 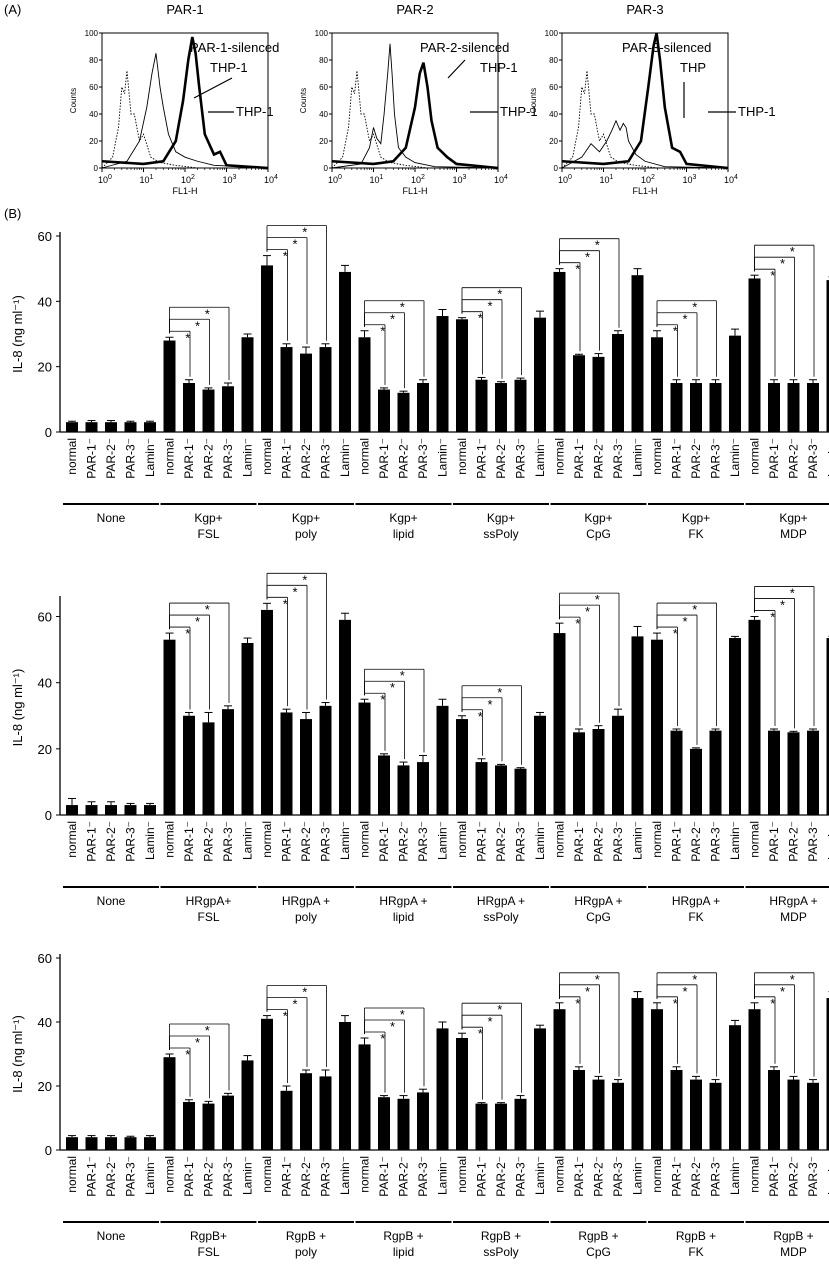 I want to click on y-tick-label: 40, so click(x=45, y=1022).